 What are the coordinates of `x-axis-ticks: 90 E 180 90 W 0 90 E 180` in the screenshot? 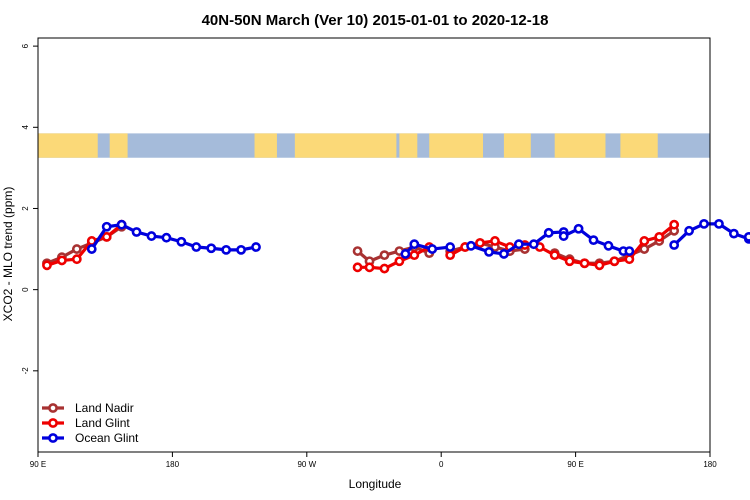 It's located at (373, 460).